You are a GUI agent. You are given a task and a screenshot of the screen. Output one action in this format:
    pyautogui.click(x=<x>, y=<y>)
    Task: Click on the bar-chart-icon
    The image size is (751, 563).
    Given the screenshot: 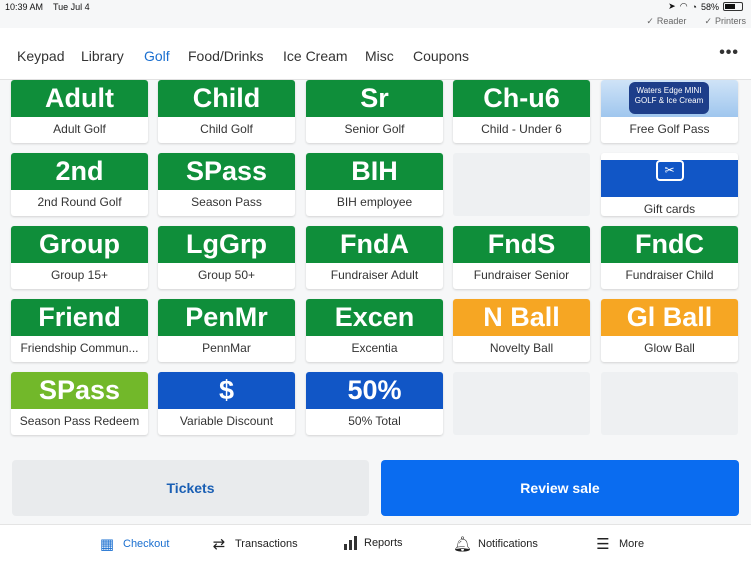 What is the action you would take?
    pyautogui.click(x=350, y=542)
    